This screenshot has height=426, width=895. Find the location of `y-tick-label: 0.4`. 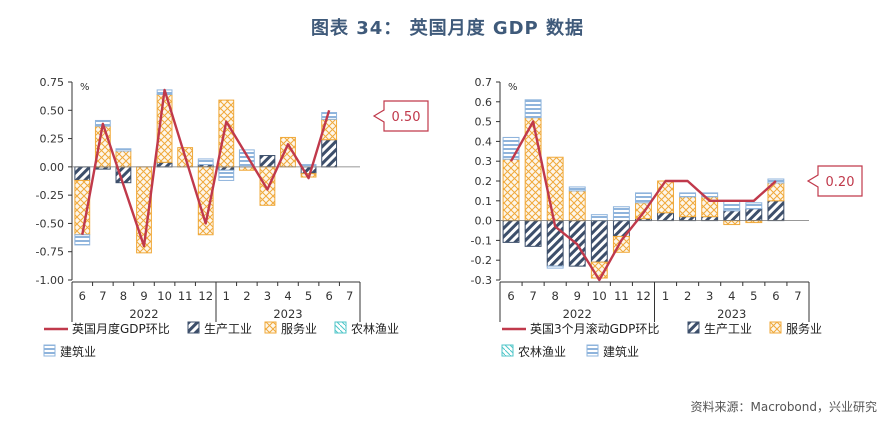

y-tick-label: 0.4 is located at coordinates (484, 141).